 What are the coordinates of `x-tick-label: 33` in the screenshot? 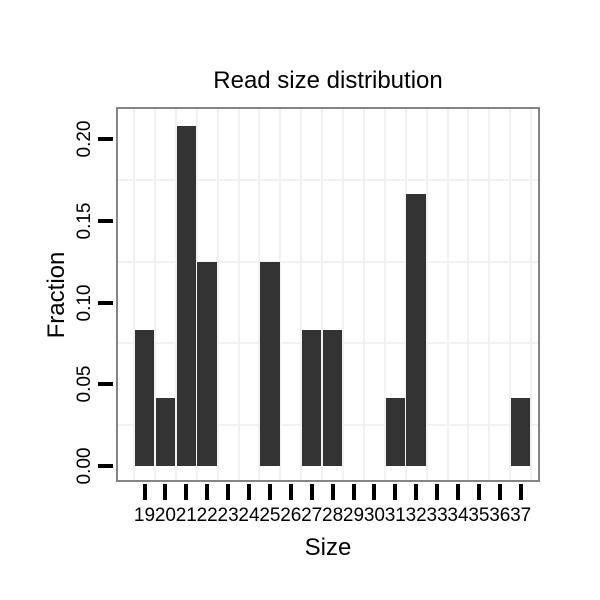 It's located at (437, 515).